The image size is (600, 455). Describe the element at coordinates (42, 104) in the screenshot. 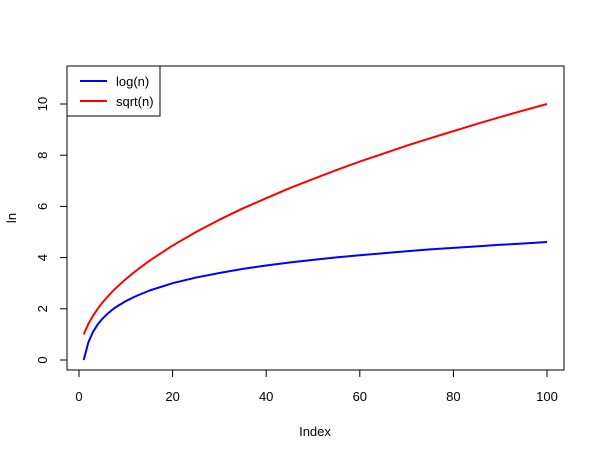

I see `y-tick-label: 10` at that location.